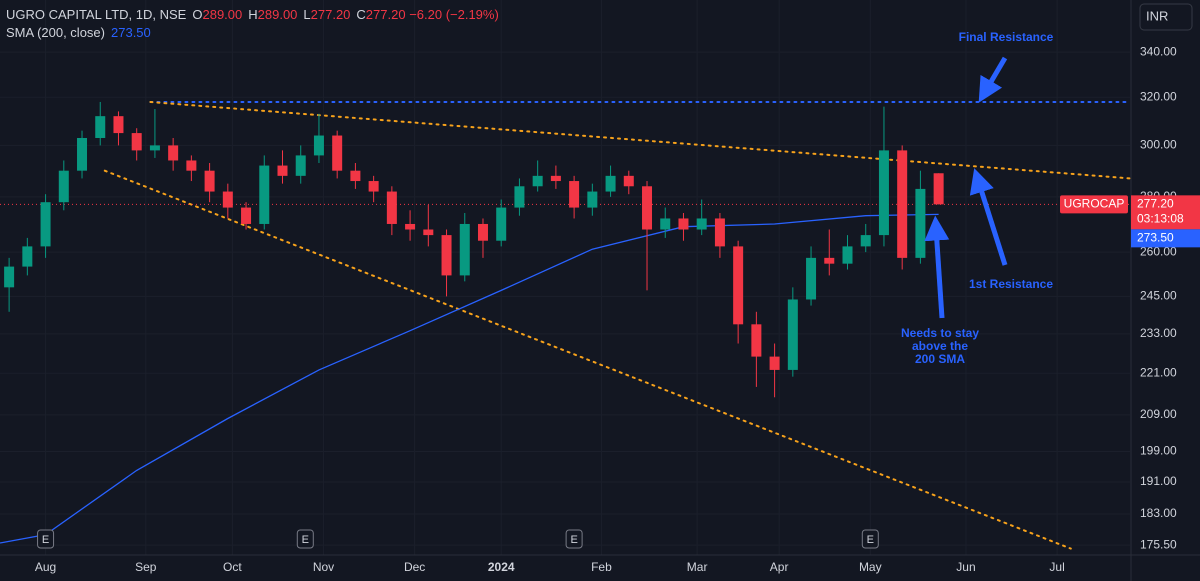 This screenshot has width=1200, height=581. Describe the element at coordinates (197, 14) in the screenshot. I see `ohlc-key: O` at that location.